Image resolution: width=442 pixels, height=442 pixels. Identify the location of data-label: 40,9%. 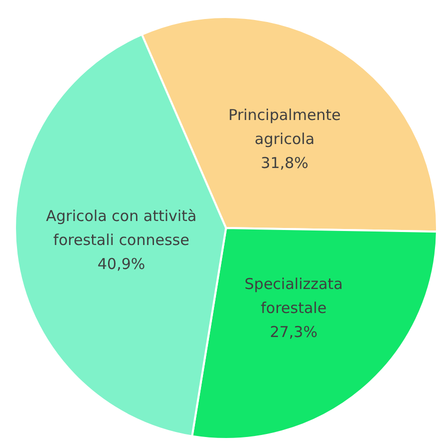
(121, 263).